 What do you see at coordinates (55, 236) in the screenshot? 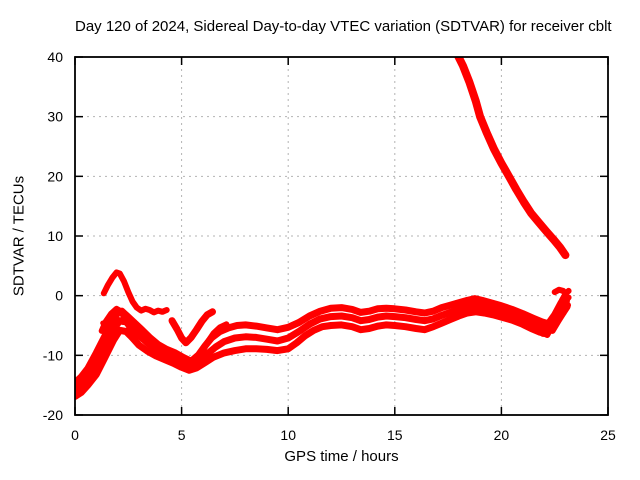
I see `y-tick-label: 10` at bounding box center [55, 236].